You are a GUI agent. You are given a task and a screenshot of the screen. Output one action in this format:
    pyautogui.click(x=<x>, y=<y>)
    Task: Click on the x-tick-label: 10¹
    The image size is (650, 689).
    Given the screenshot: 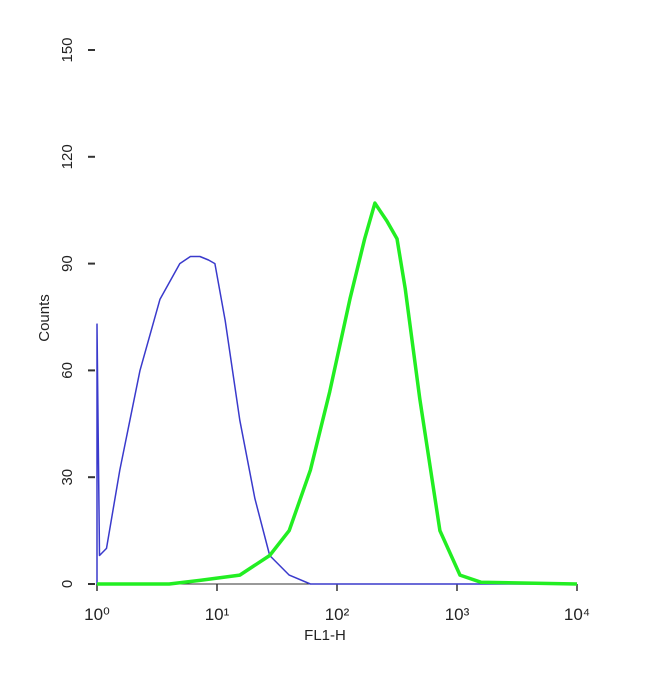 What is the action you would take?
    pyautogui.click(x=217, y=614)
    